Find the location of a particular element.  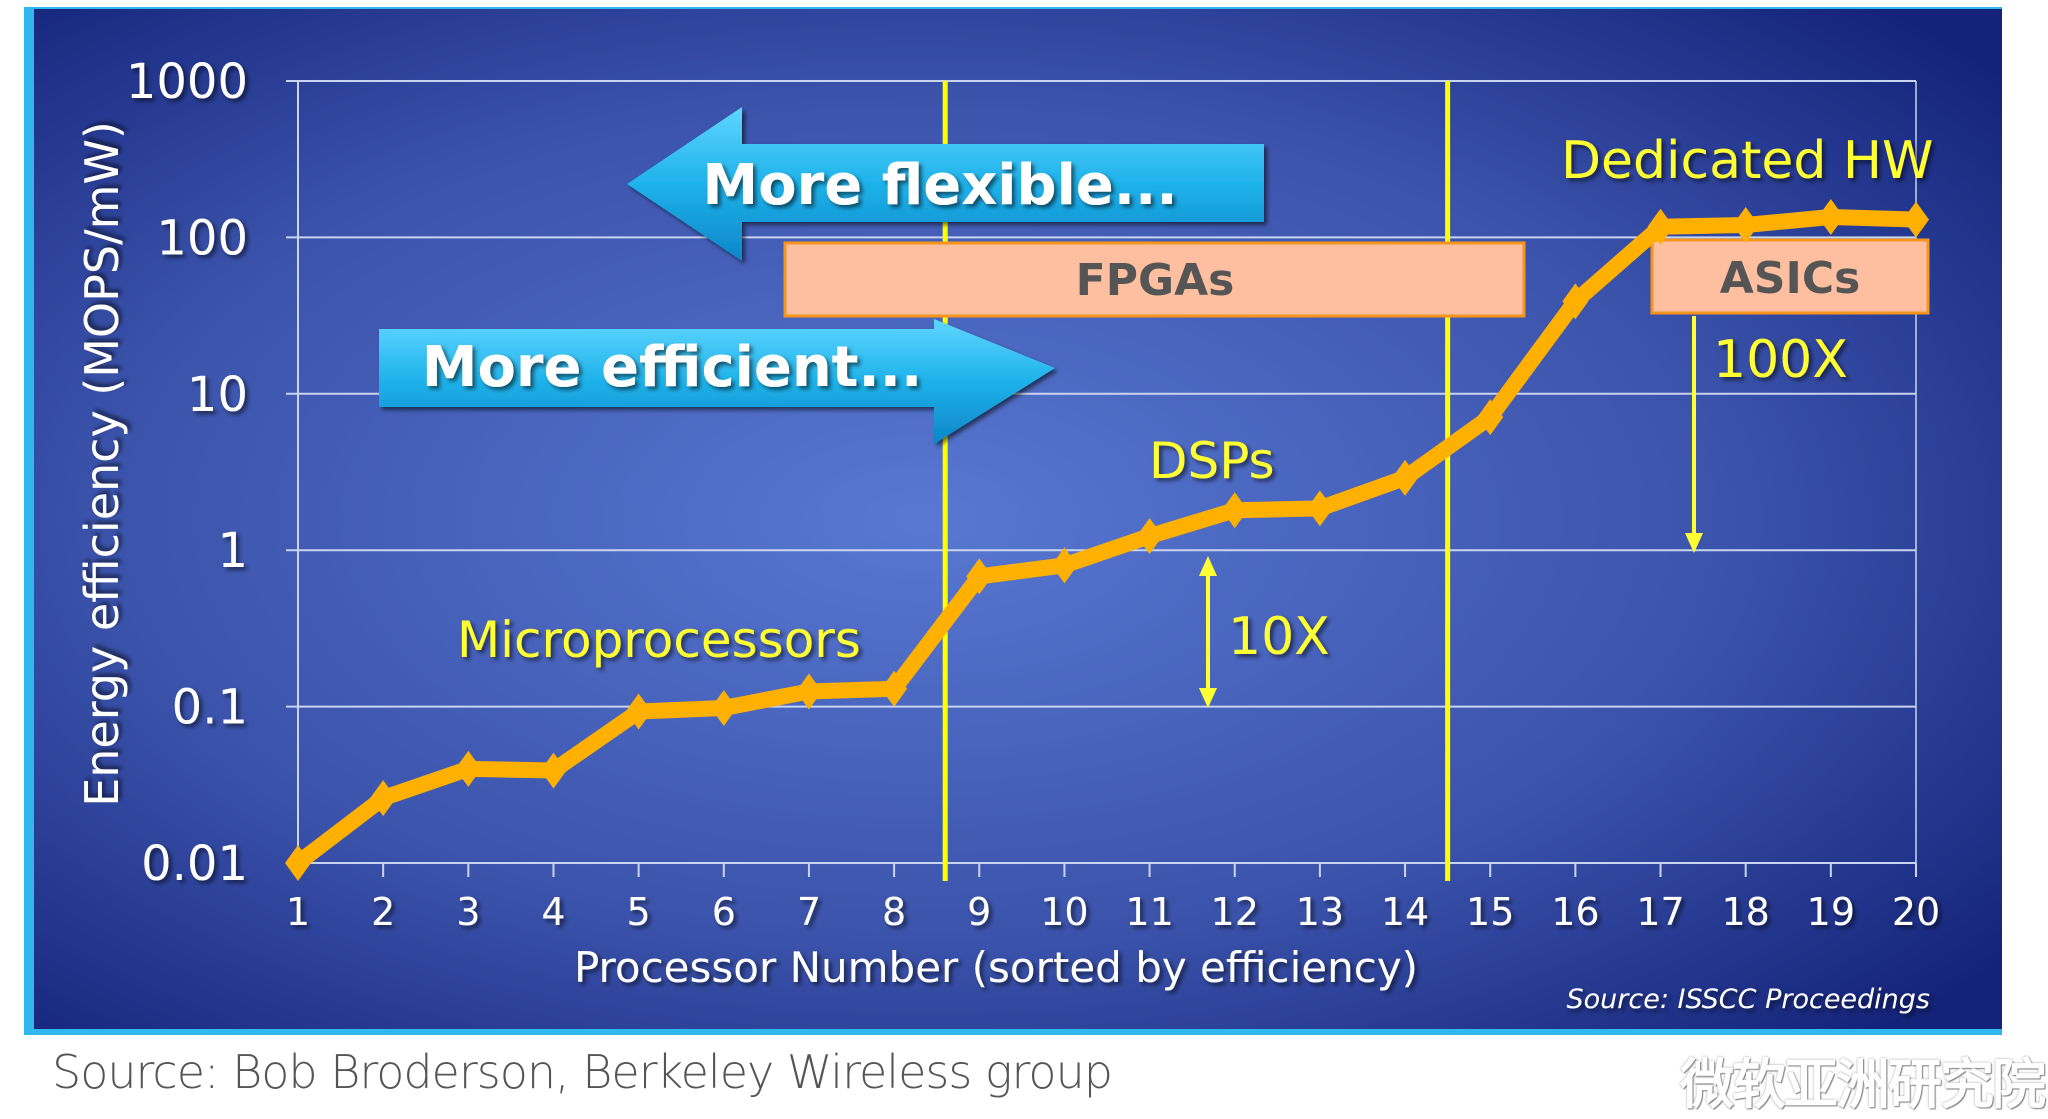

x-tick-label: 4 is located at coordinates (553, 912).